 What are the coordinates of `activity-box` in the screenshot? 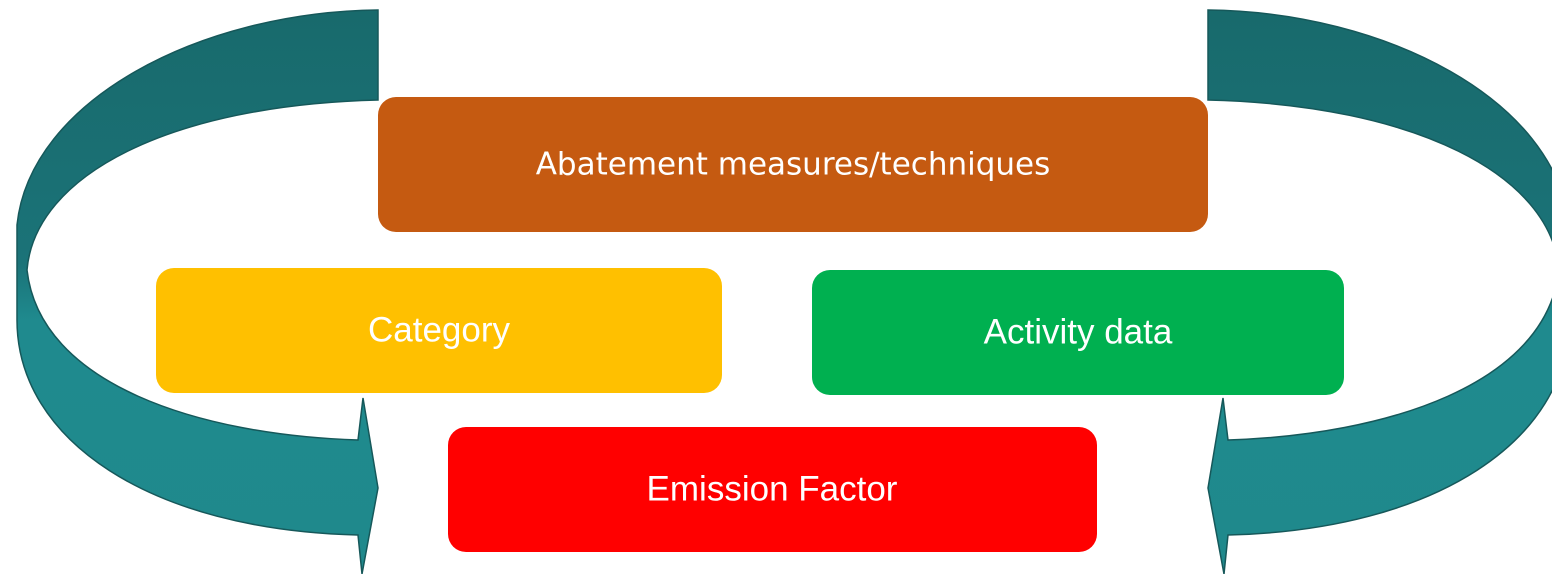 It's located at (1078, 332).